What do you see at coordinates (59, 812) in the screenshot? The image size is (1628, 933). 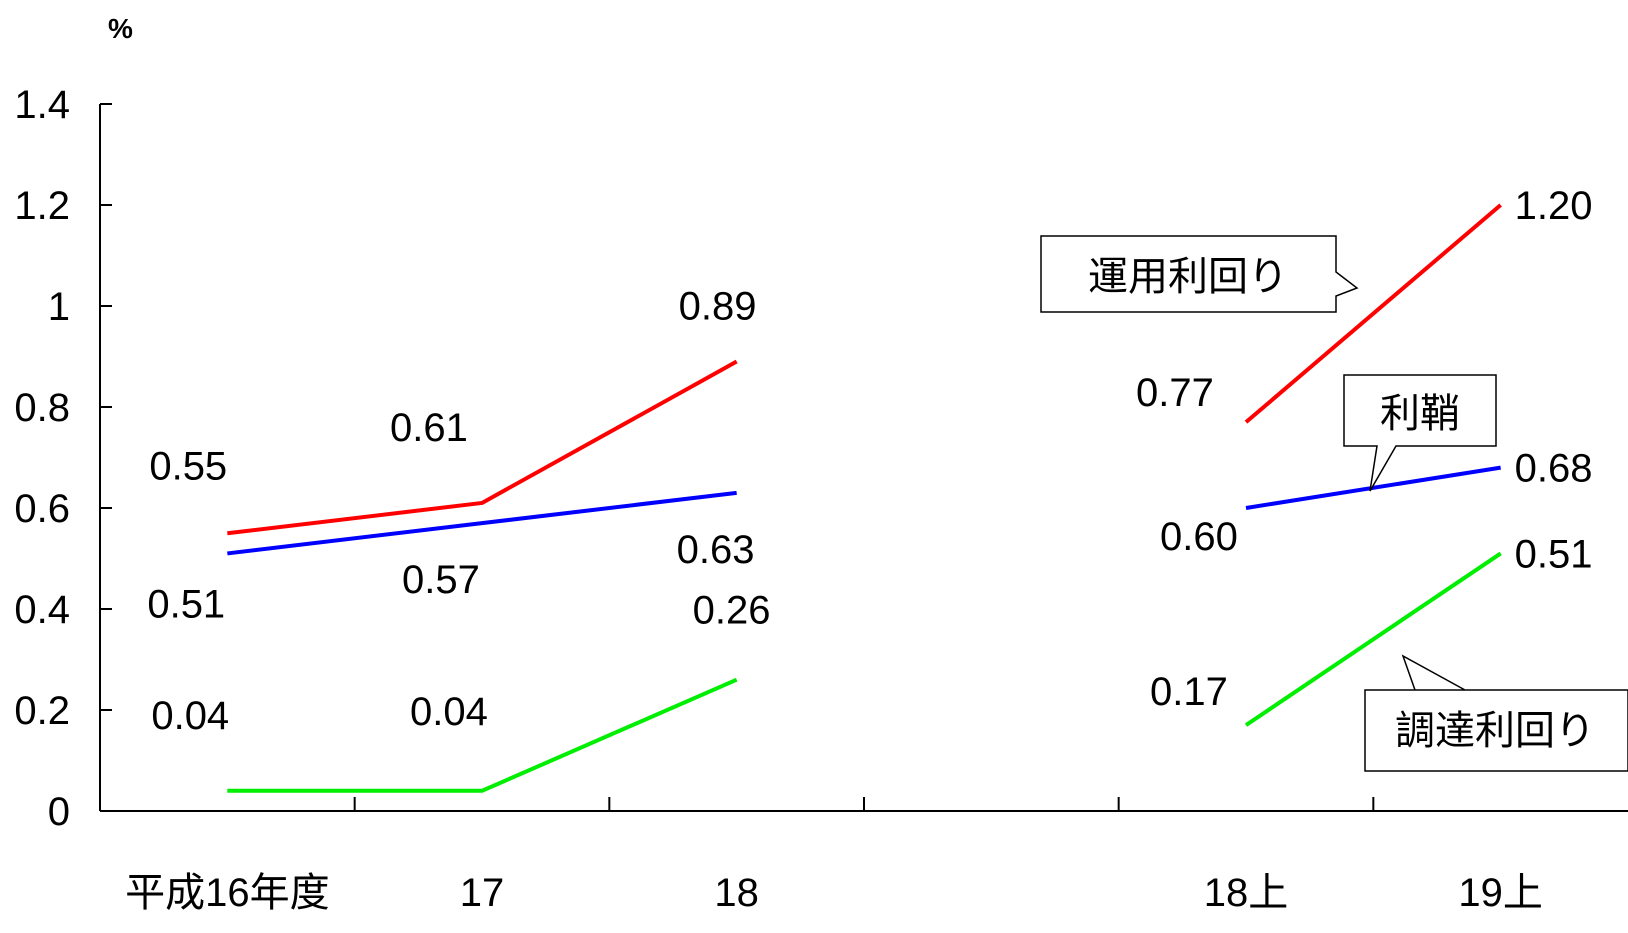 I see `y-tick-label: 0` at bounding box center [59, 812].